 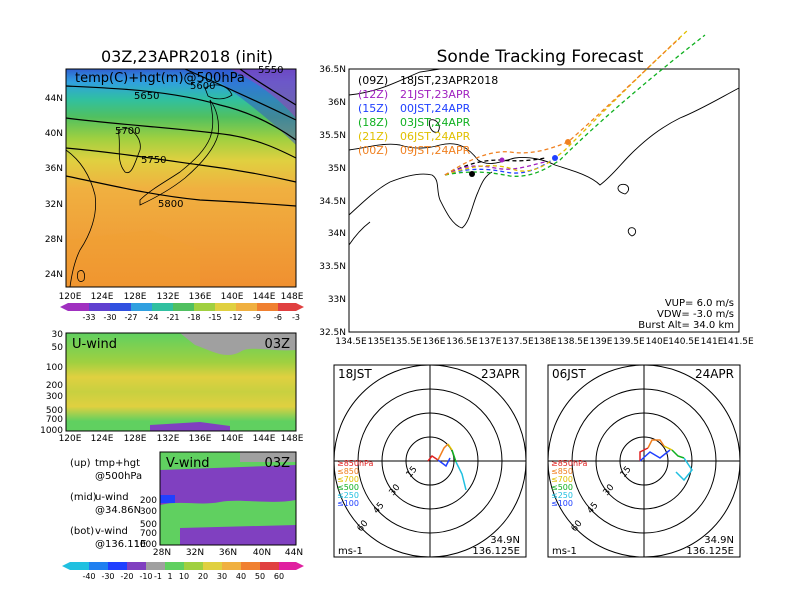 I want to click on track-00z, so click(x=562, y=106).